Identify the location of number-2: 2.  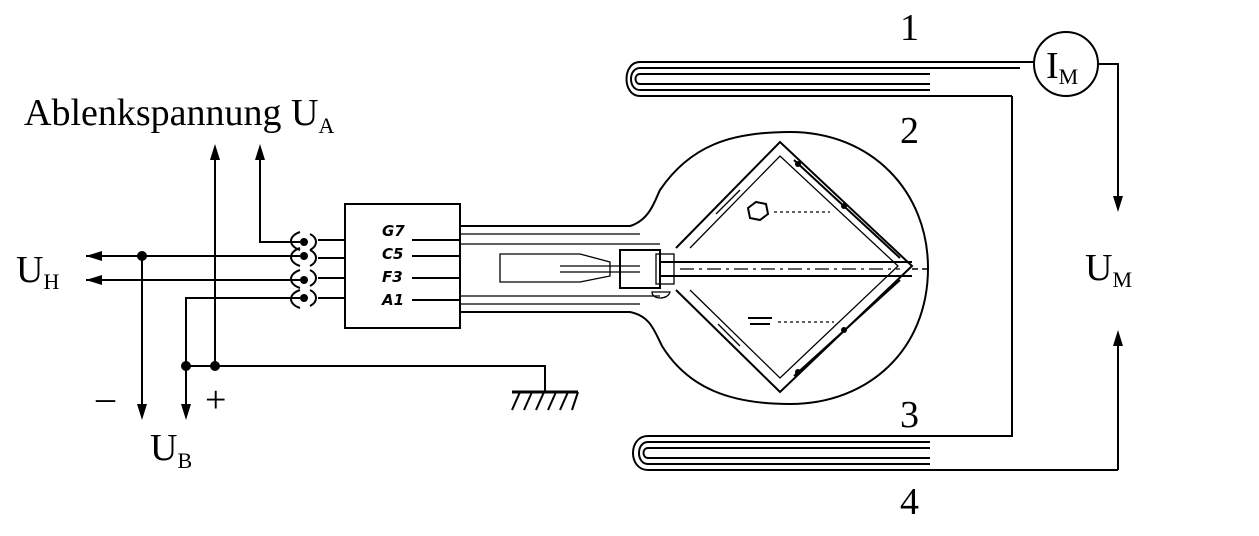
(909, 131).